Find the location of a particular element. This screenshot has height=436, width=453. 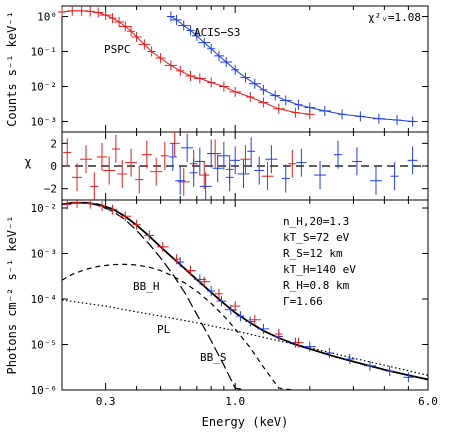

y-tick-label: −2 is located at coordinates (50, 189).